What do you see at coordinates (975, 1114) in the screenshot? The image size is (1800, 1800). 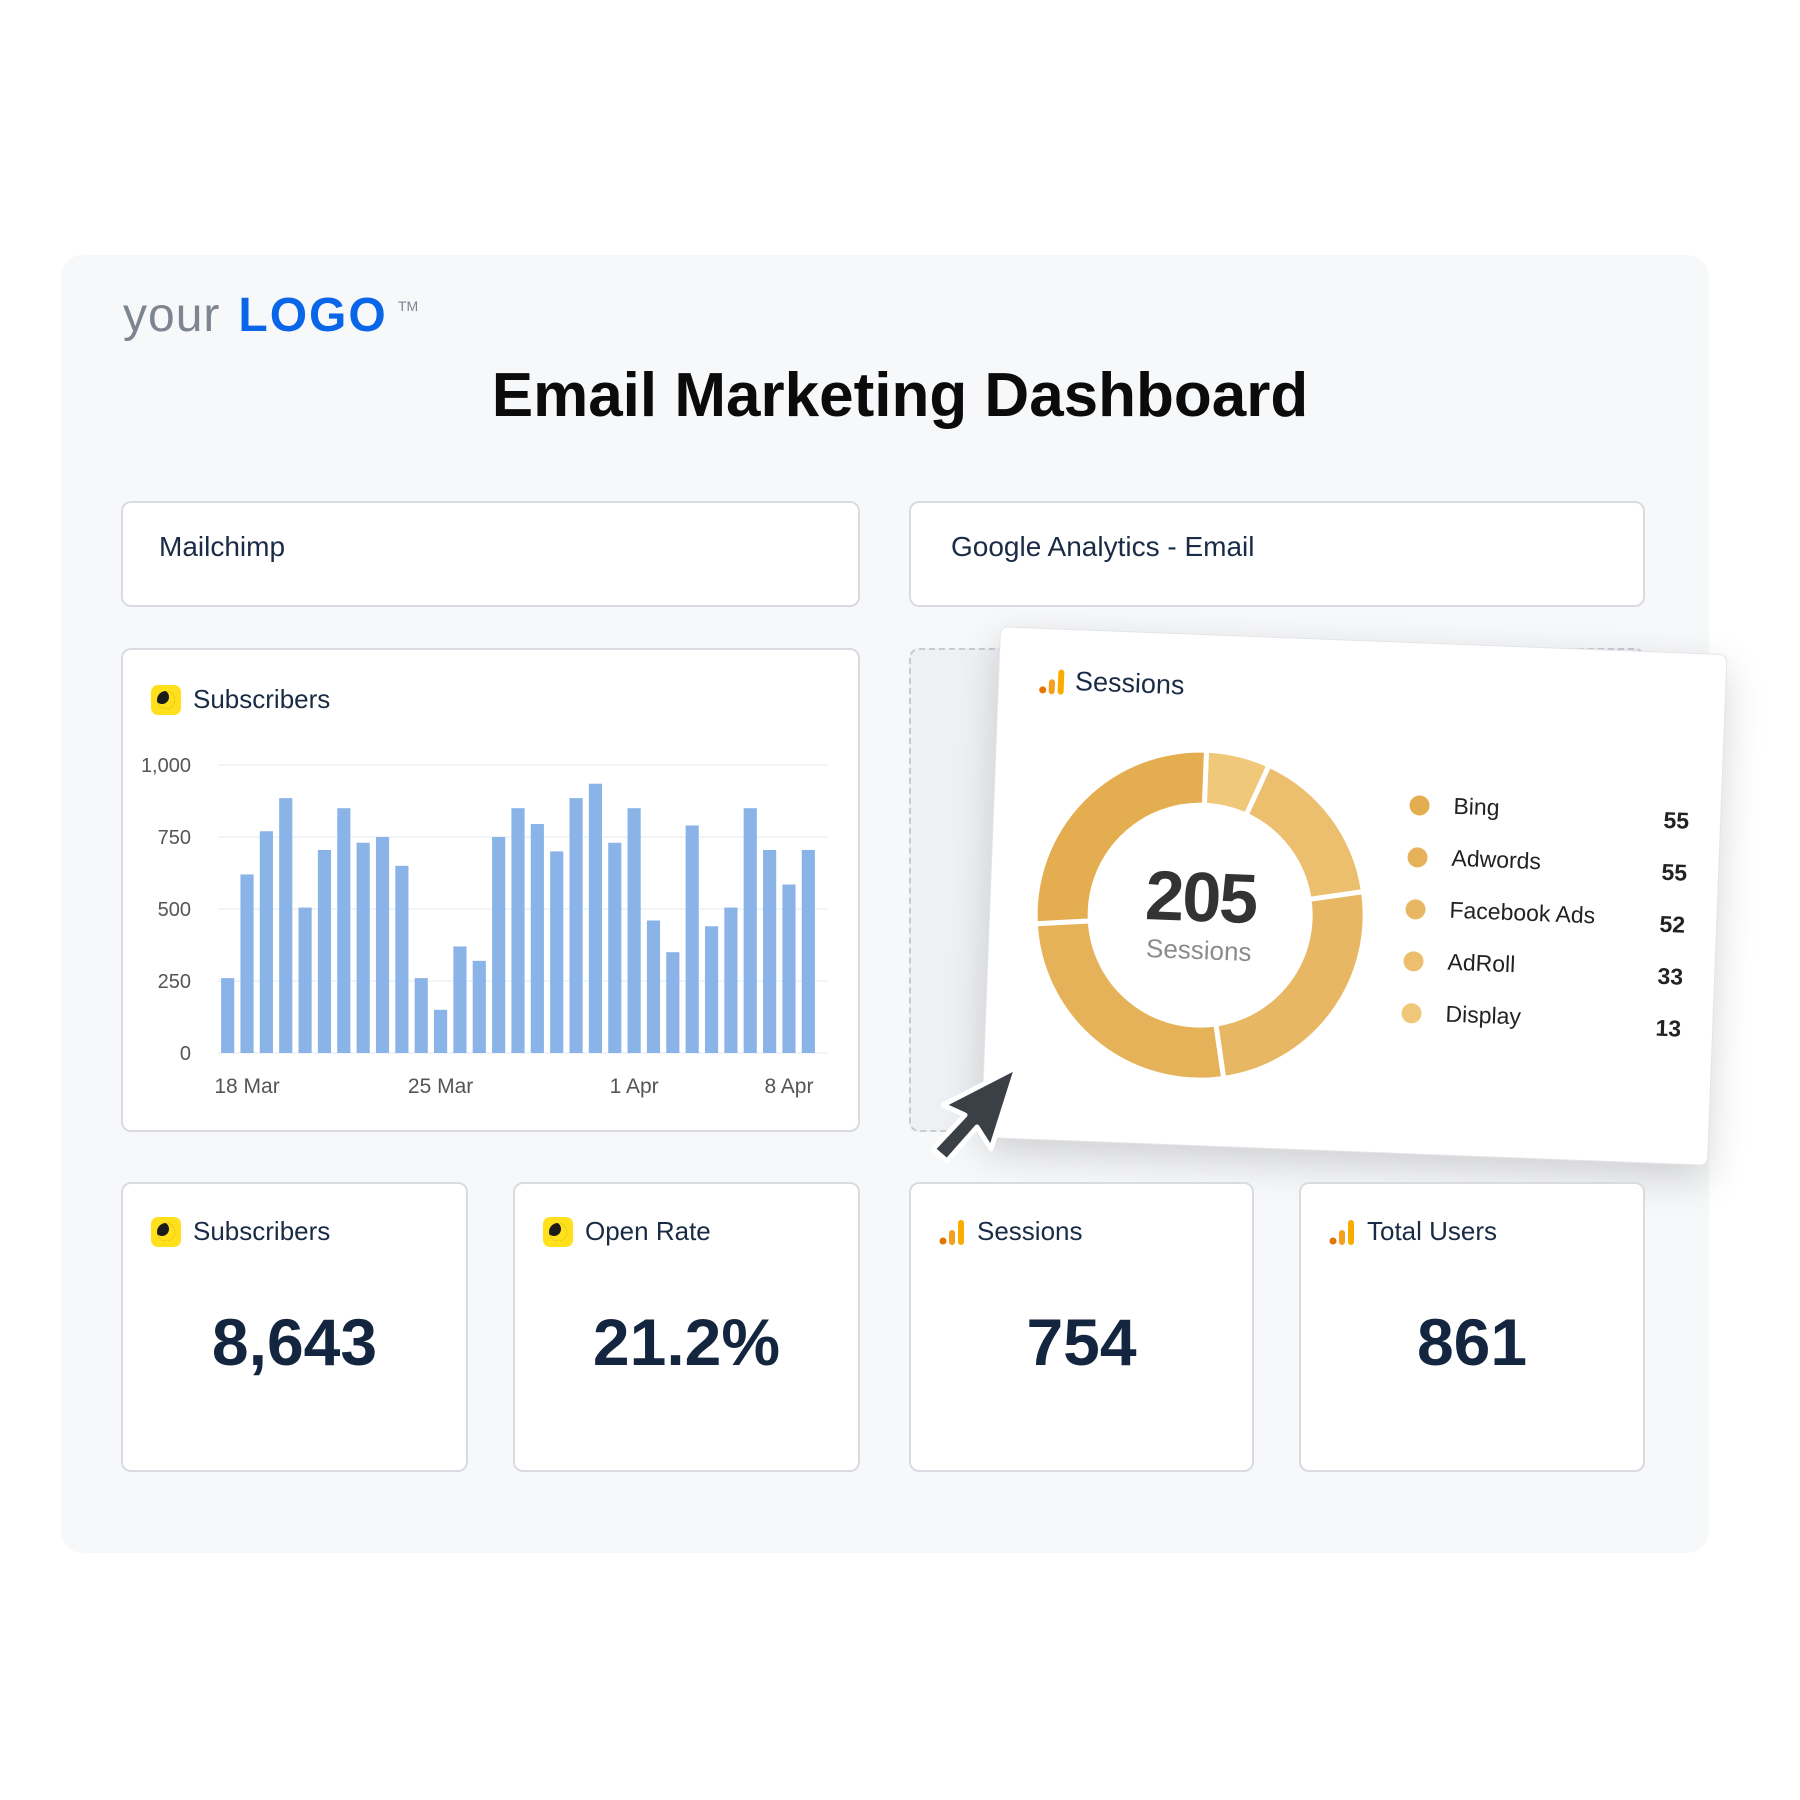 I see `mouse-cursor-icon` at bounding box center [975, 1114].